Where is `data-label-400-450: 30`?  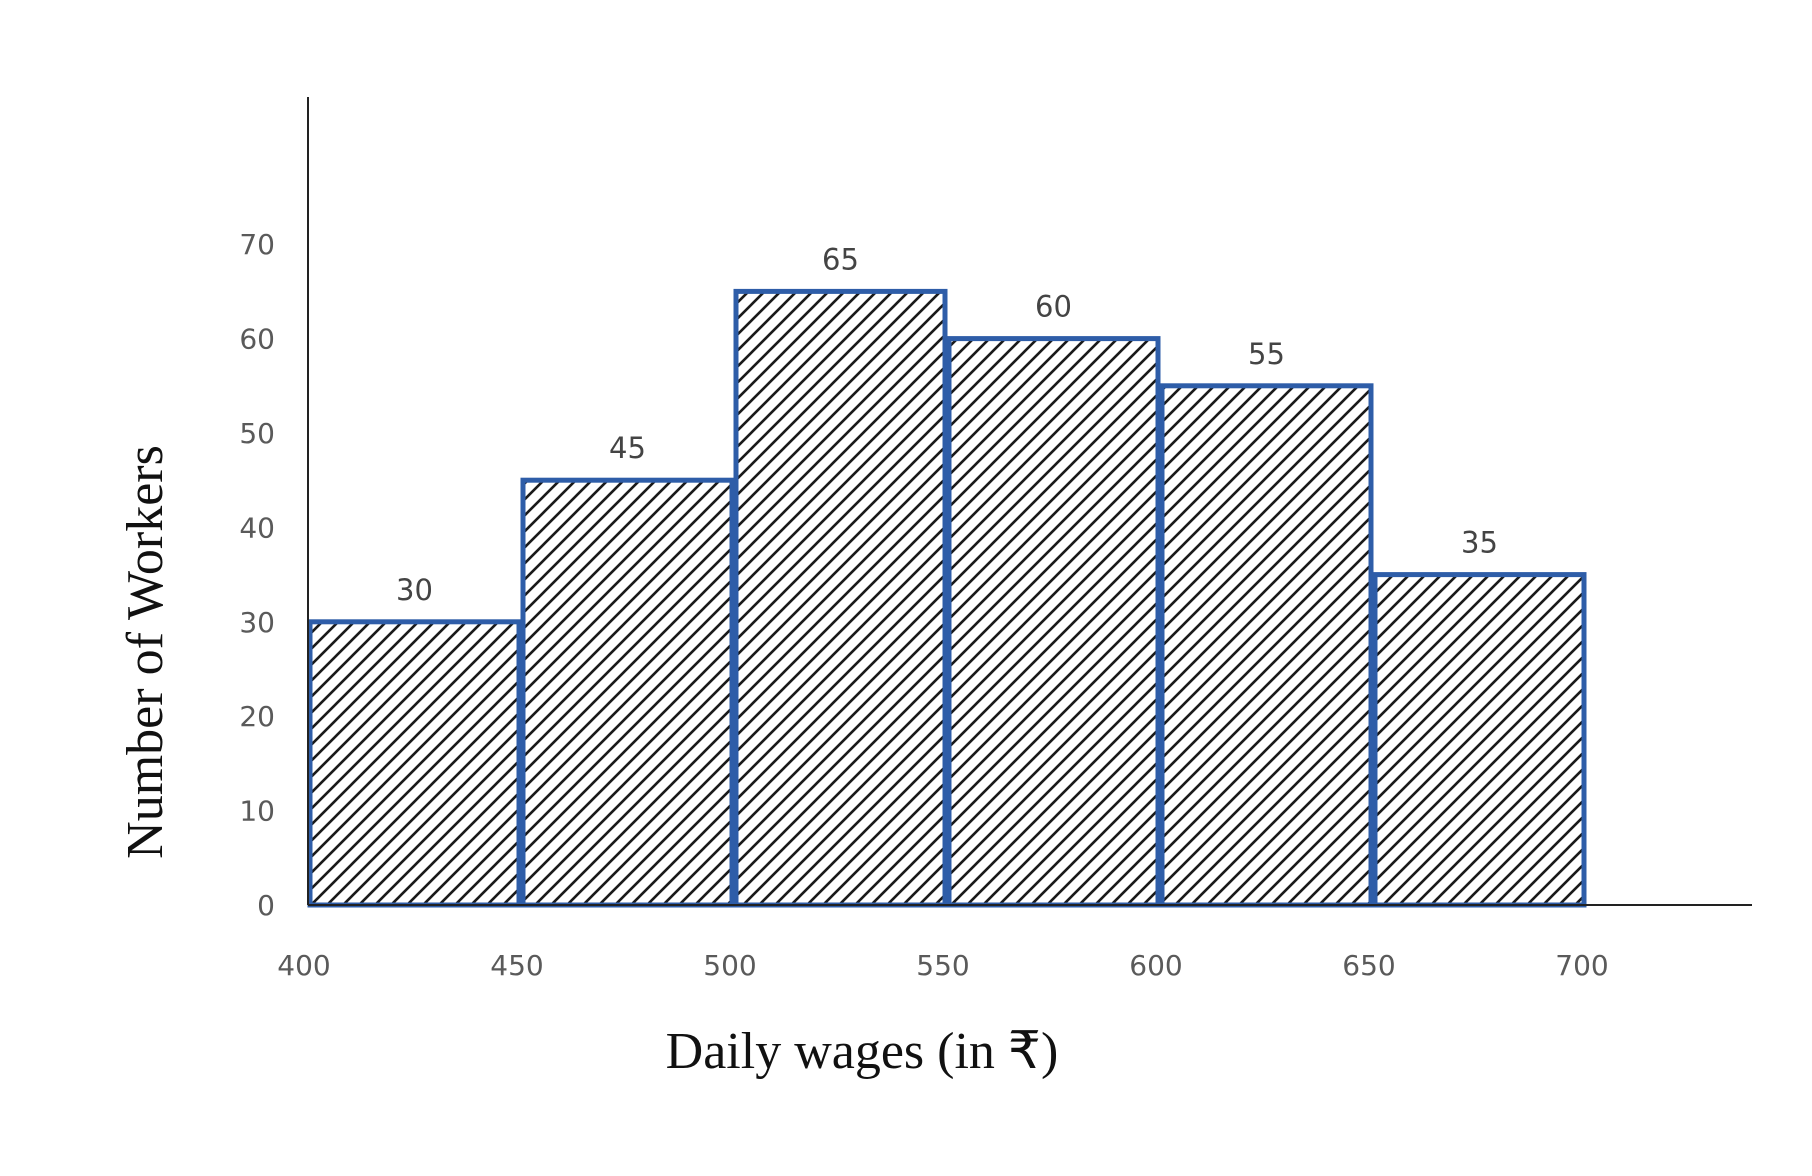 data-label-400-450: 30 is located at coordinates (414, 590).